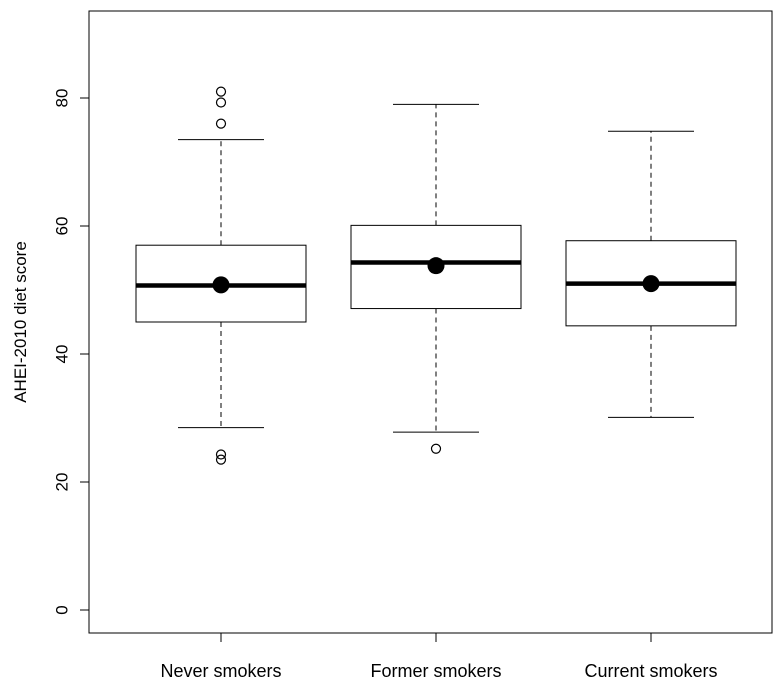  What do you see at coordinates (62, 482) in the screenshot?
I see `y-tick-label: 20` at bounding box center [62, 482].